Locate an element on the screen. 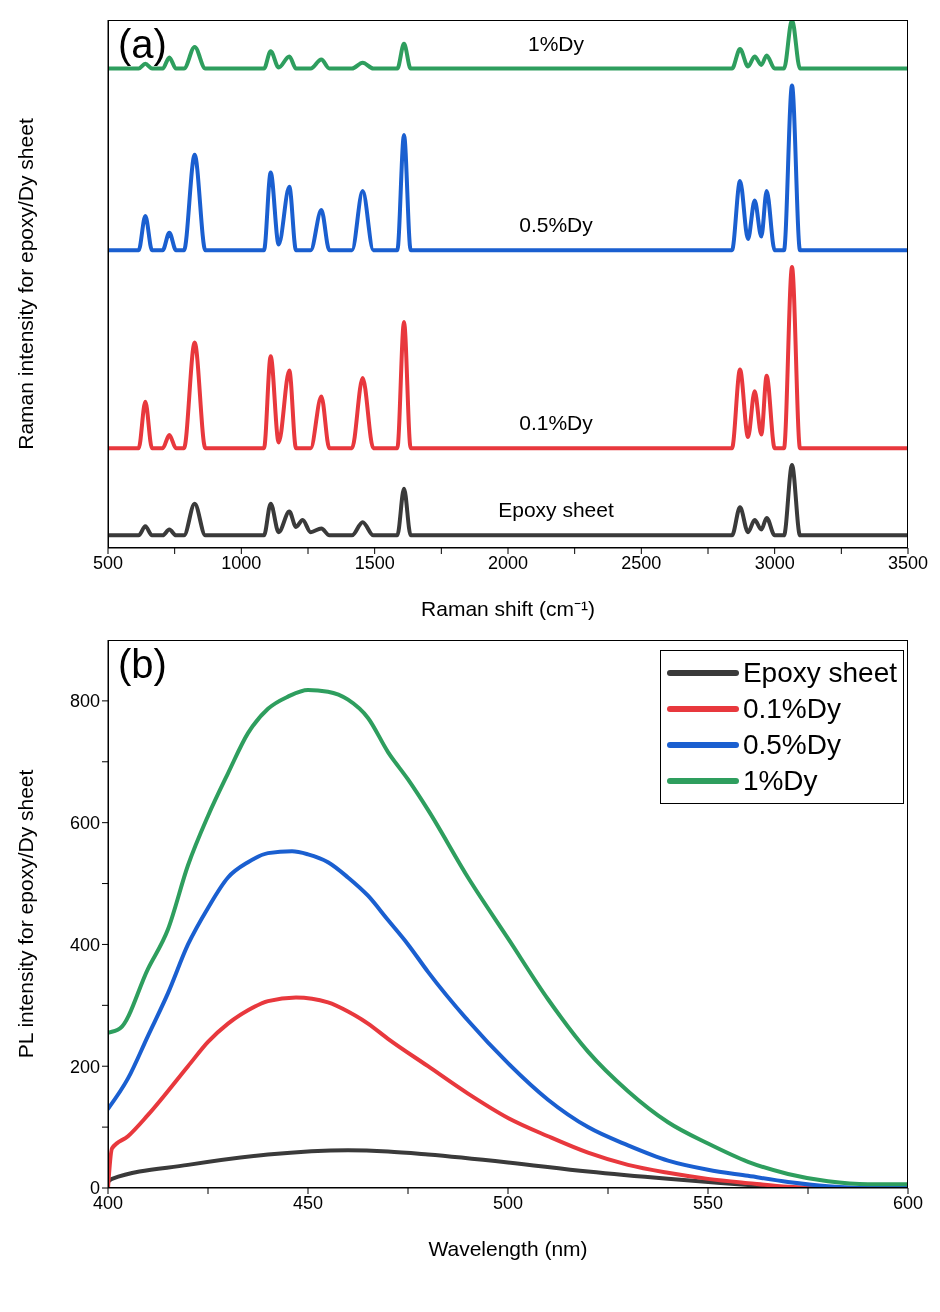  x-tick-label: 450 is located at coordinates (308, 1202).